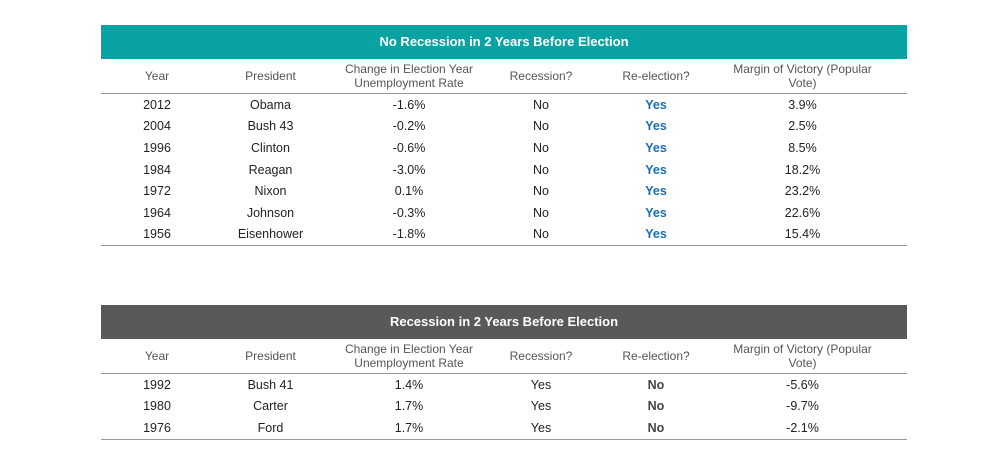 The height and width of the screenshot is (464, 994). Describe the element at coordinates (802, 191) in the screenshot. I see `margin-cell: 23.2%` at that location.